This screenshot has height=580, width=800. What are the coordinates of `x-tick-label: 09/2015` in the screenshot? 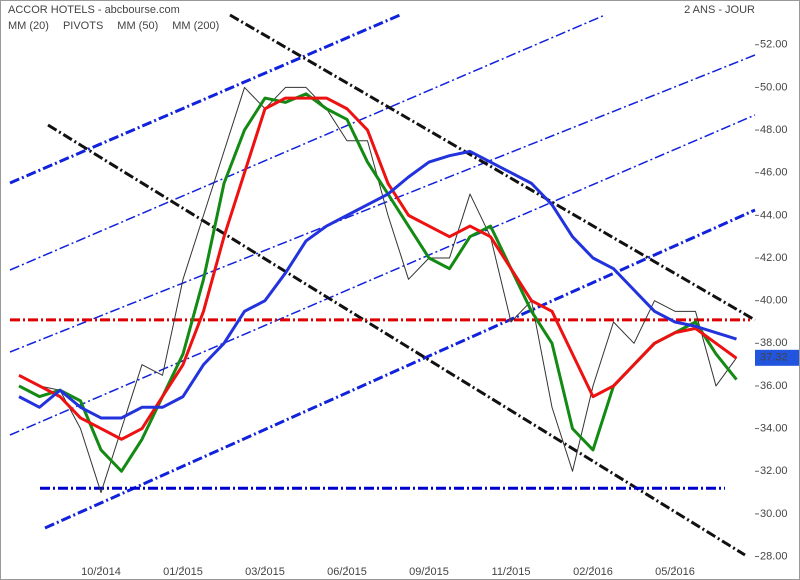 It's located at (429, 572).